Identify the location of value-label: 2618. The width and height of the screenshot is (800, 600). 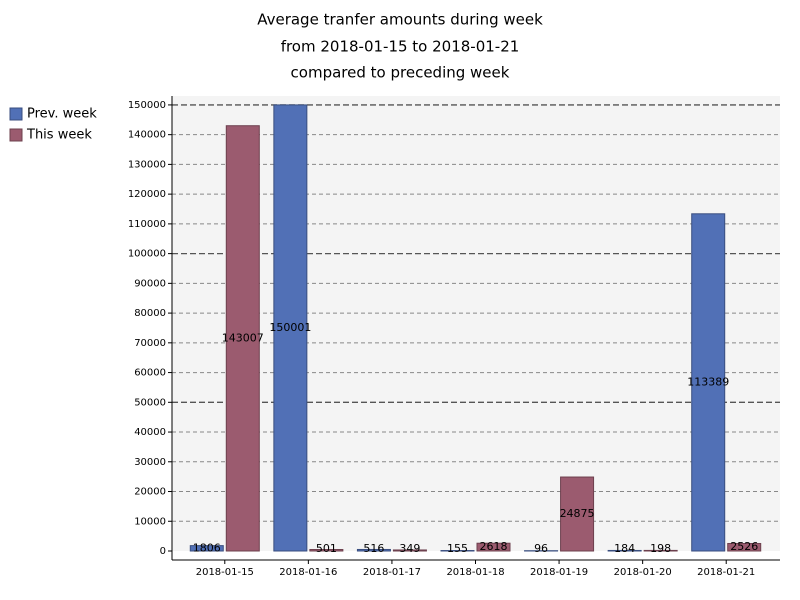
(494, 546).